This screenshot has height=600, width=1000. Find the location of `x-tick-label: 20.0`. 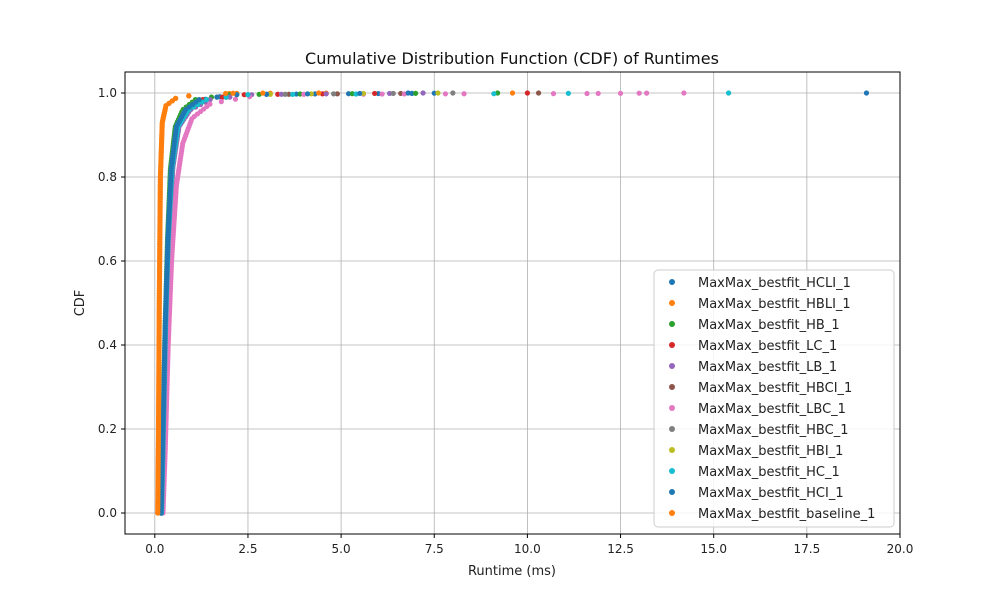

x-tick-label: 20.0 is located at coordinates (900, 549).